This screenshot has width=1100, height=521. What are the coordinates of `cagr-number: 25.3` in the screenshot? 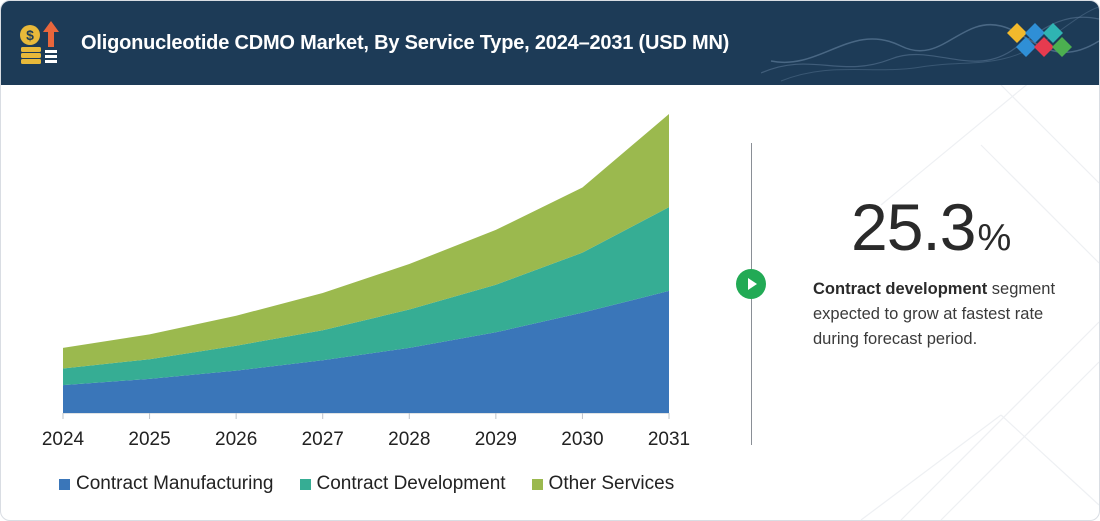 It's located at (913, 227).